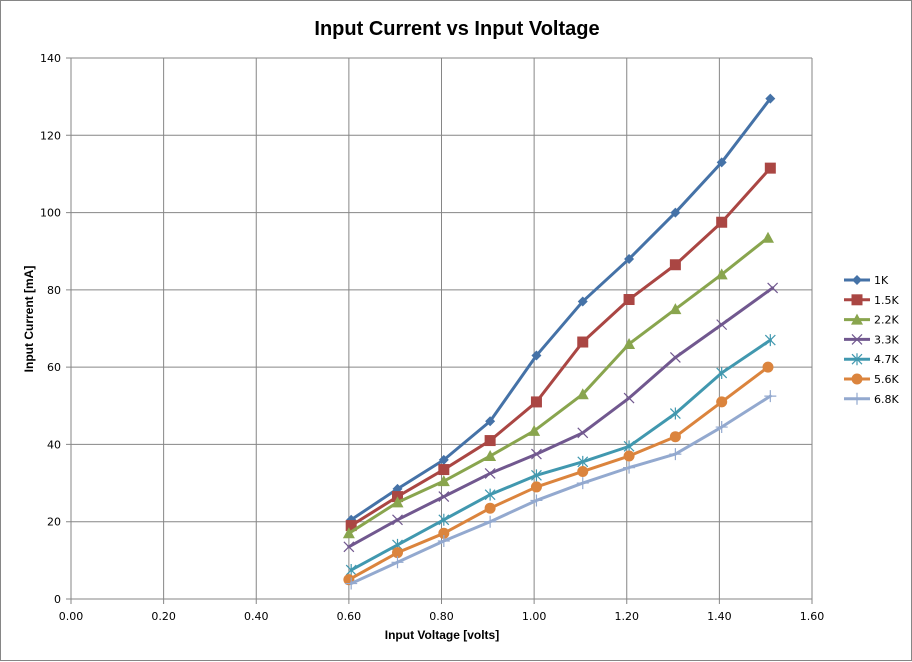 Image resolution: width=912 pixels, height=662 pixels. Describe the element at coordinates (886, 379) in the screenshot. I see `svg-text: 5.6K` at that location.